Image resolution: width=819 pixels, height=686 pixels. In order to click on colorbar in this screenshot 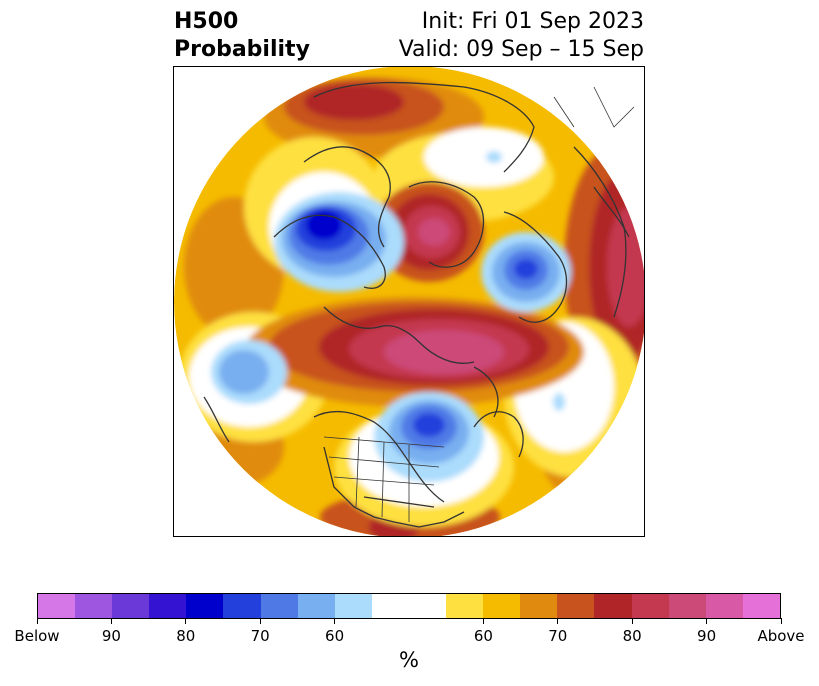, I will do `click(409, 606)`.